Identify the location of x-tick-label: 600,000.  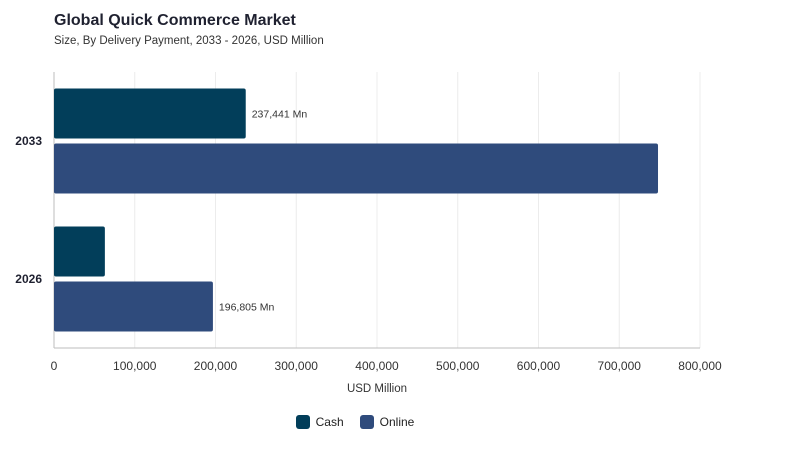
(539, 366).